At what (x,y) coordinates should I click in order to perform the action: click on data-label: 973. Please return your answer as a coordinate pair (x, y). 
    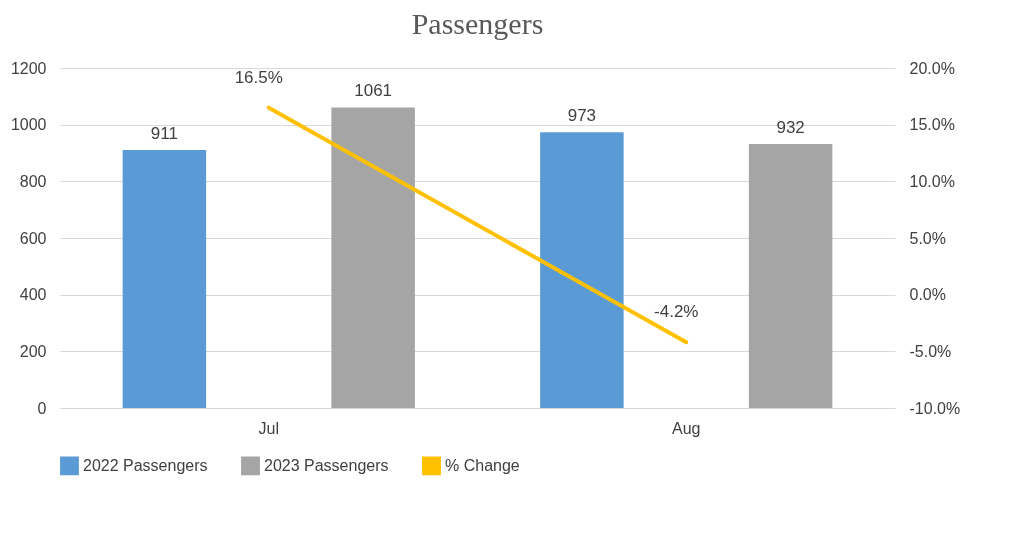
    Looking at the image, I should click on (582, 116).